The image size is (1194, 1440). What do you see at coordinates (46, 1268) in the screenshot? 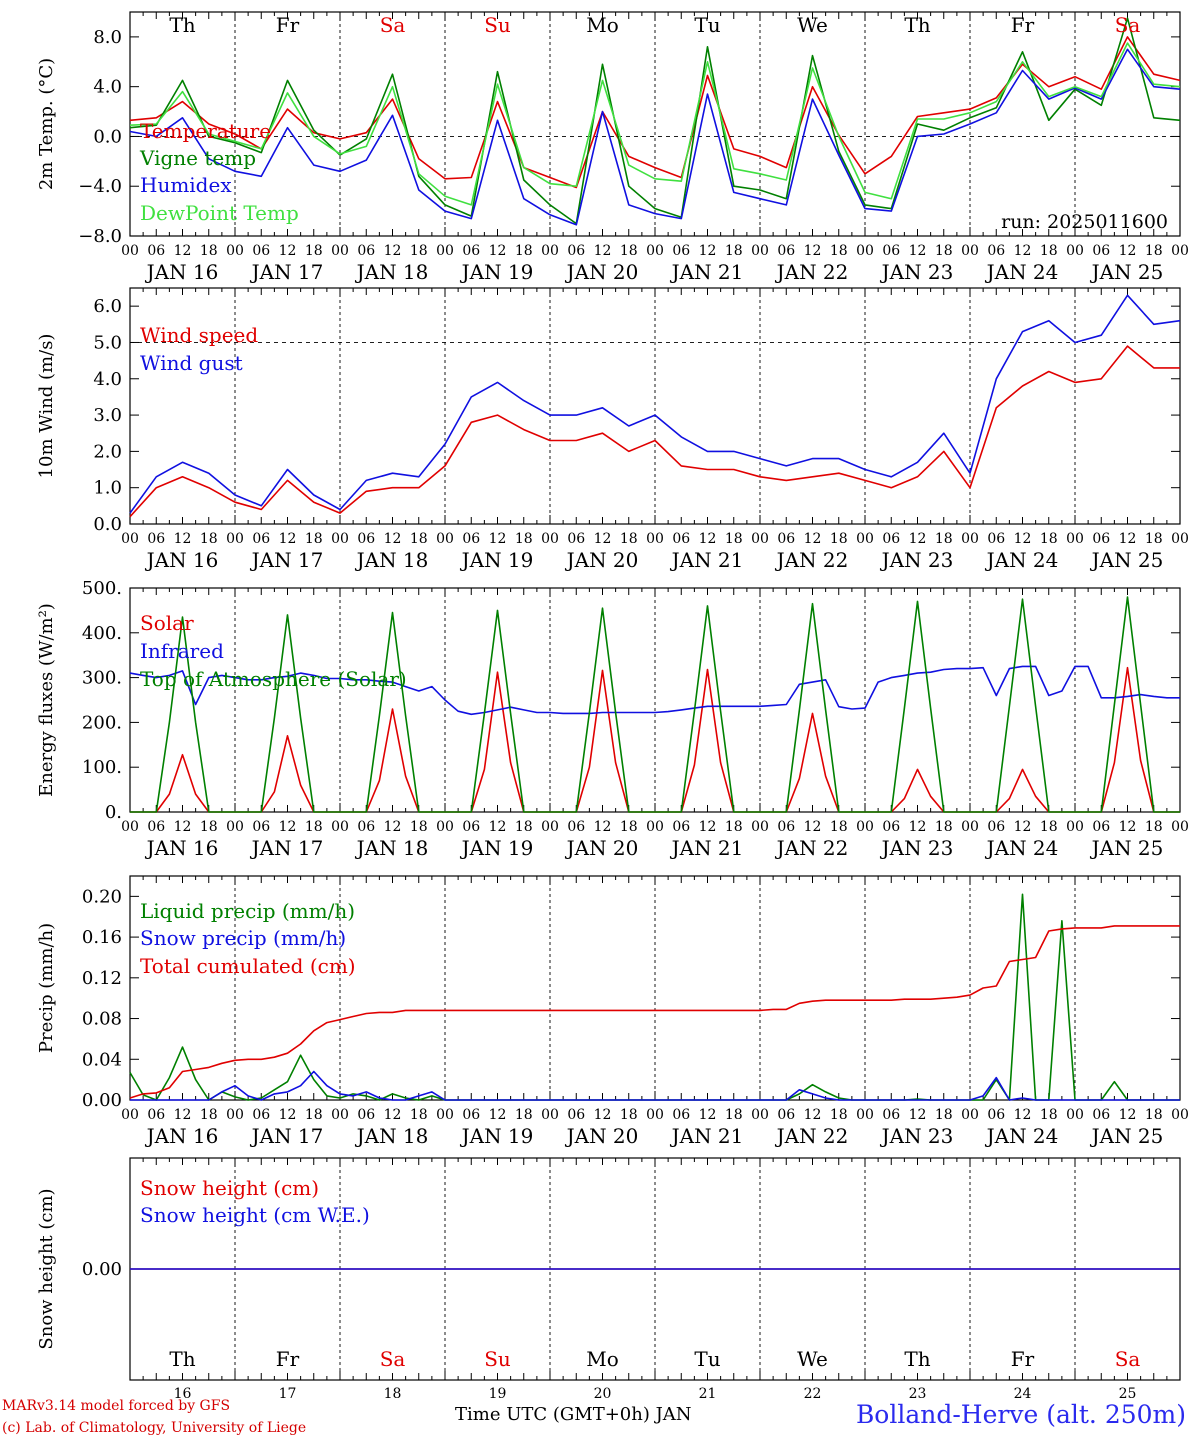
I see `y-axis-title: Snow height (cm)` at bounding box center [46, 1268].